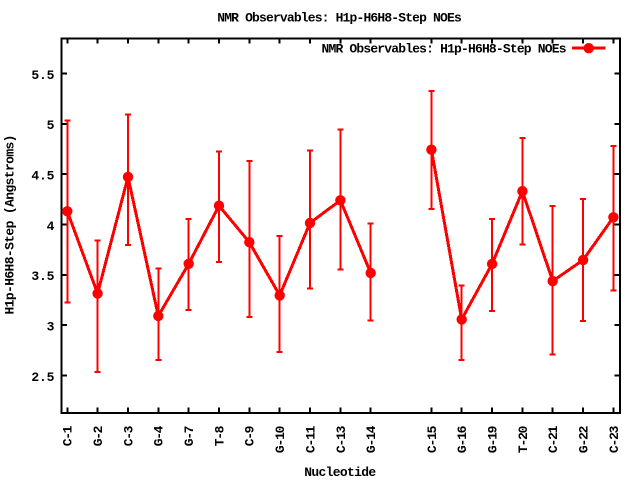 The height and width of the screenshot is (480, 640). Describe the element at coordinates (42, 176) in the screenshot. I see `svg-text: 4.5` at that location.